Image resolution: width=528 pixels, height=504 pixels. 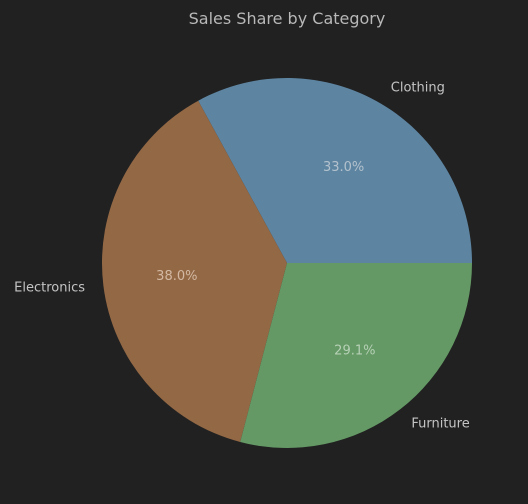 I want to click on slice-percent-furniture: 29.1%, so click(x=354, y=350).